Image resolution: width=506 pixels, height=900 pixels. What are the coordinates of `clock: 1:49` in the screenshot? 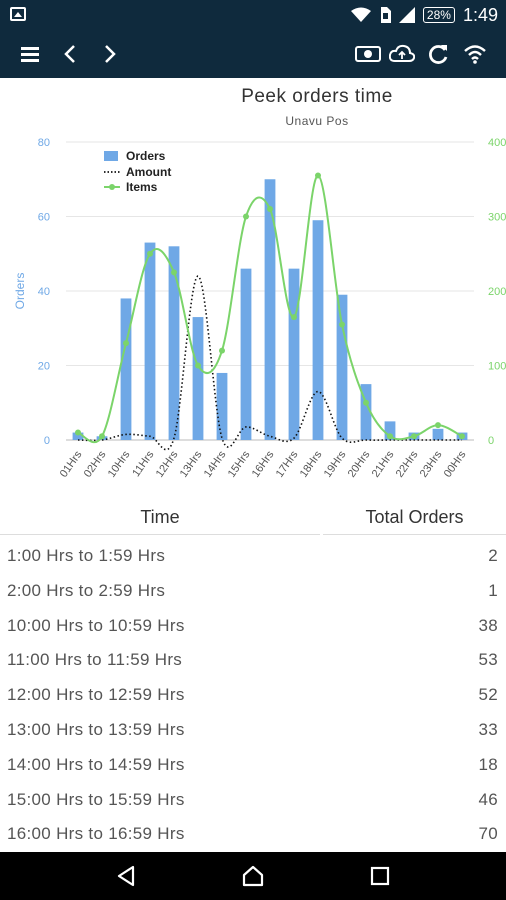 It's located at (480, 14).